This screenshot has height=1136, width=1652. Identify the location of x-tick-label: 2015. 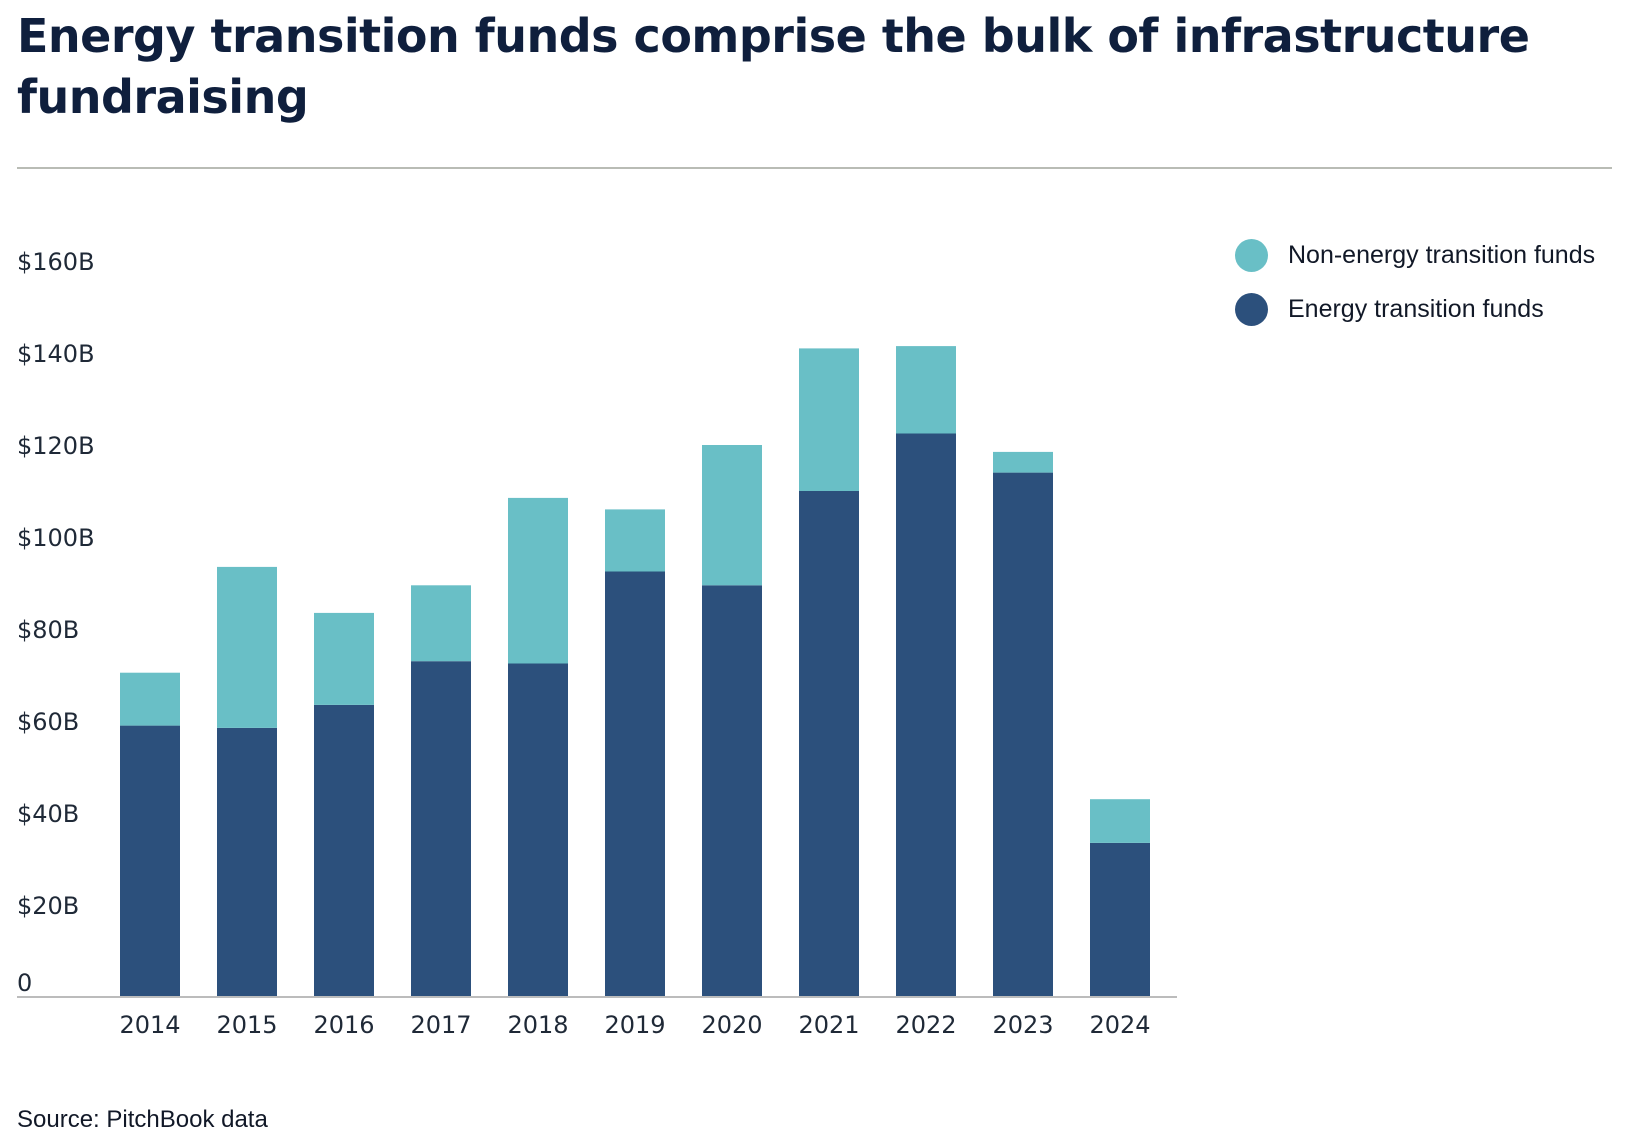
(246, 1025).